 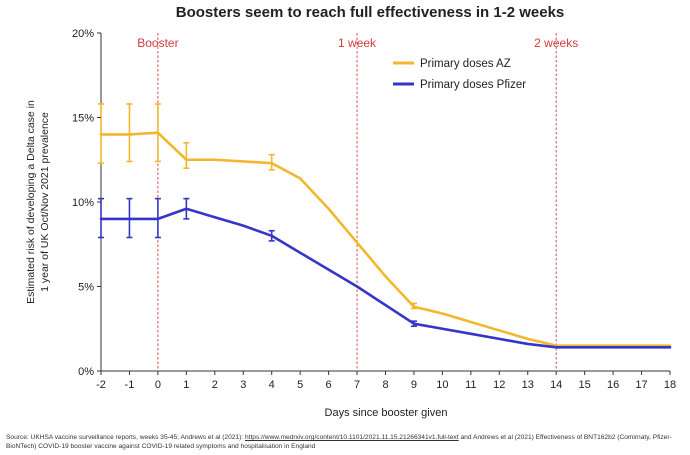 I want to click on x-tick-label: 7, so click(x=357, y=385).